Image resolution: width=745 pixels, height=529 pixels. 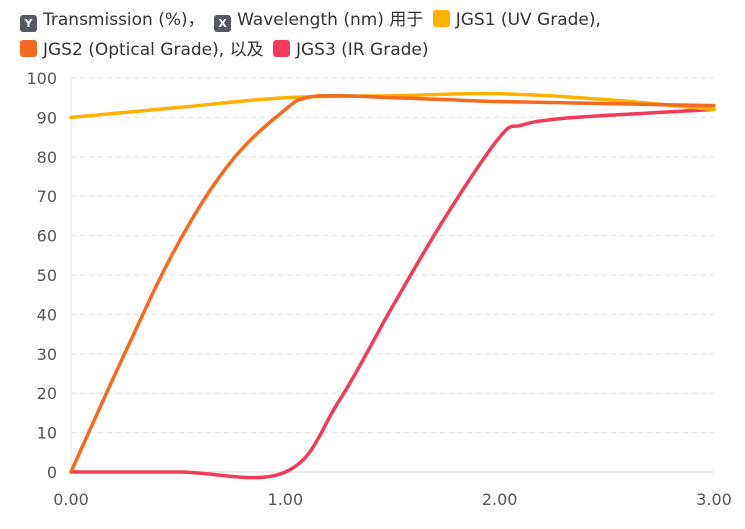 I want to click on legend-label-jgs1: JGS1 (UV Grade),, so click(x=528, y=20).